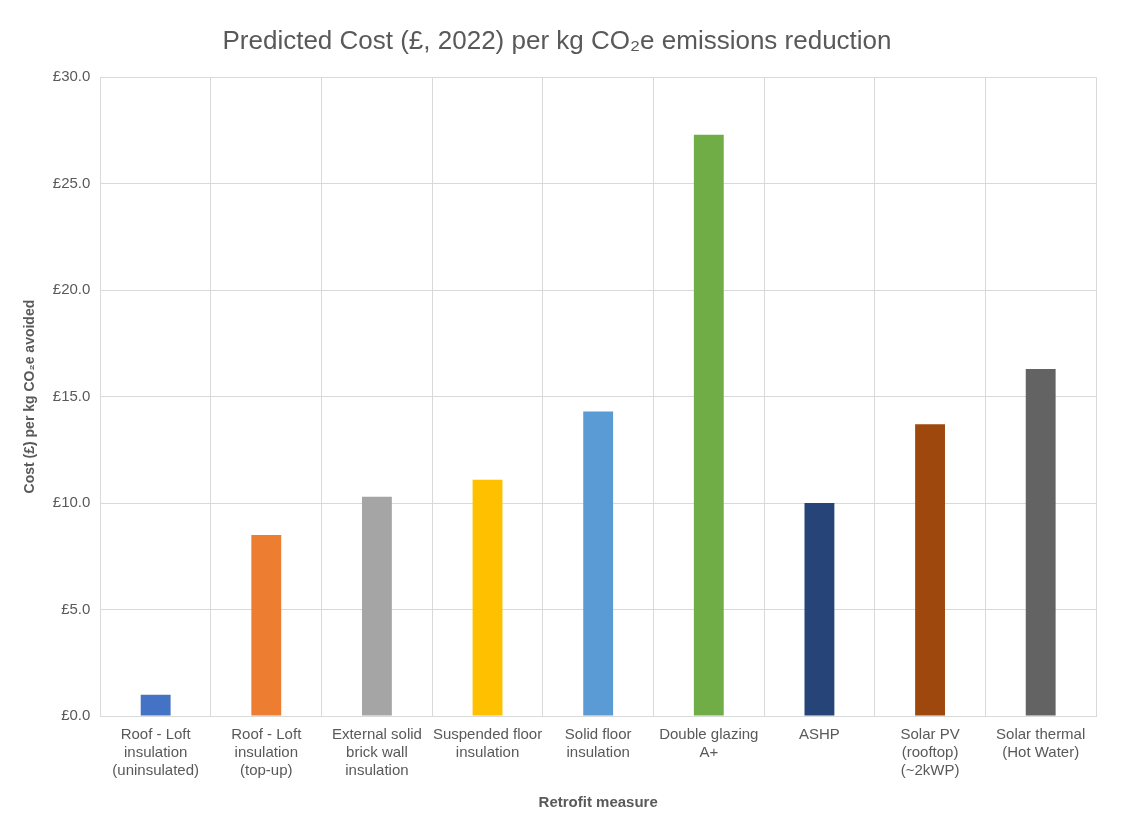  I want to click on y-tick-label: £5.0, so click(76, 608).